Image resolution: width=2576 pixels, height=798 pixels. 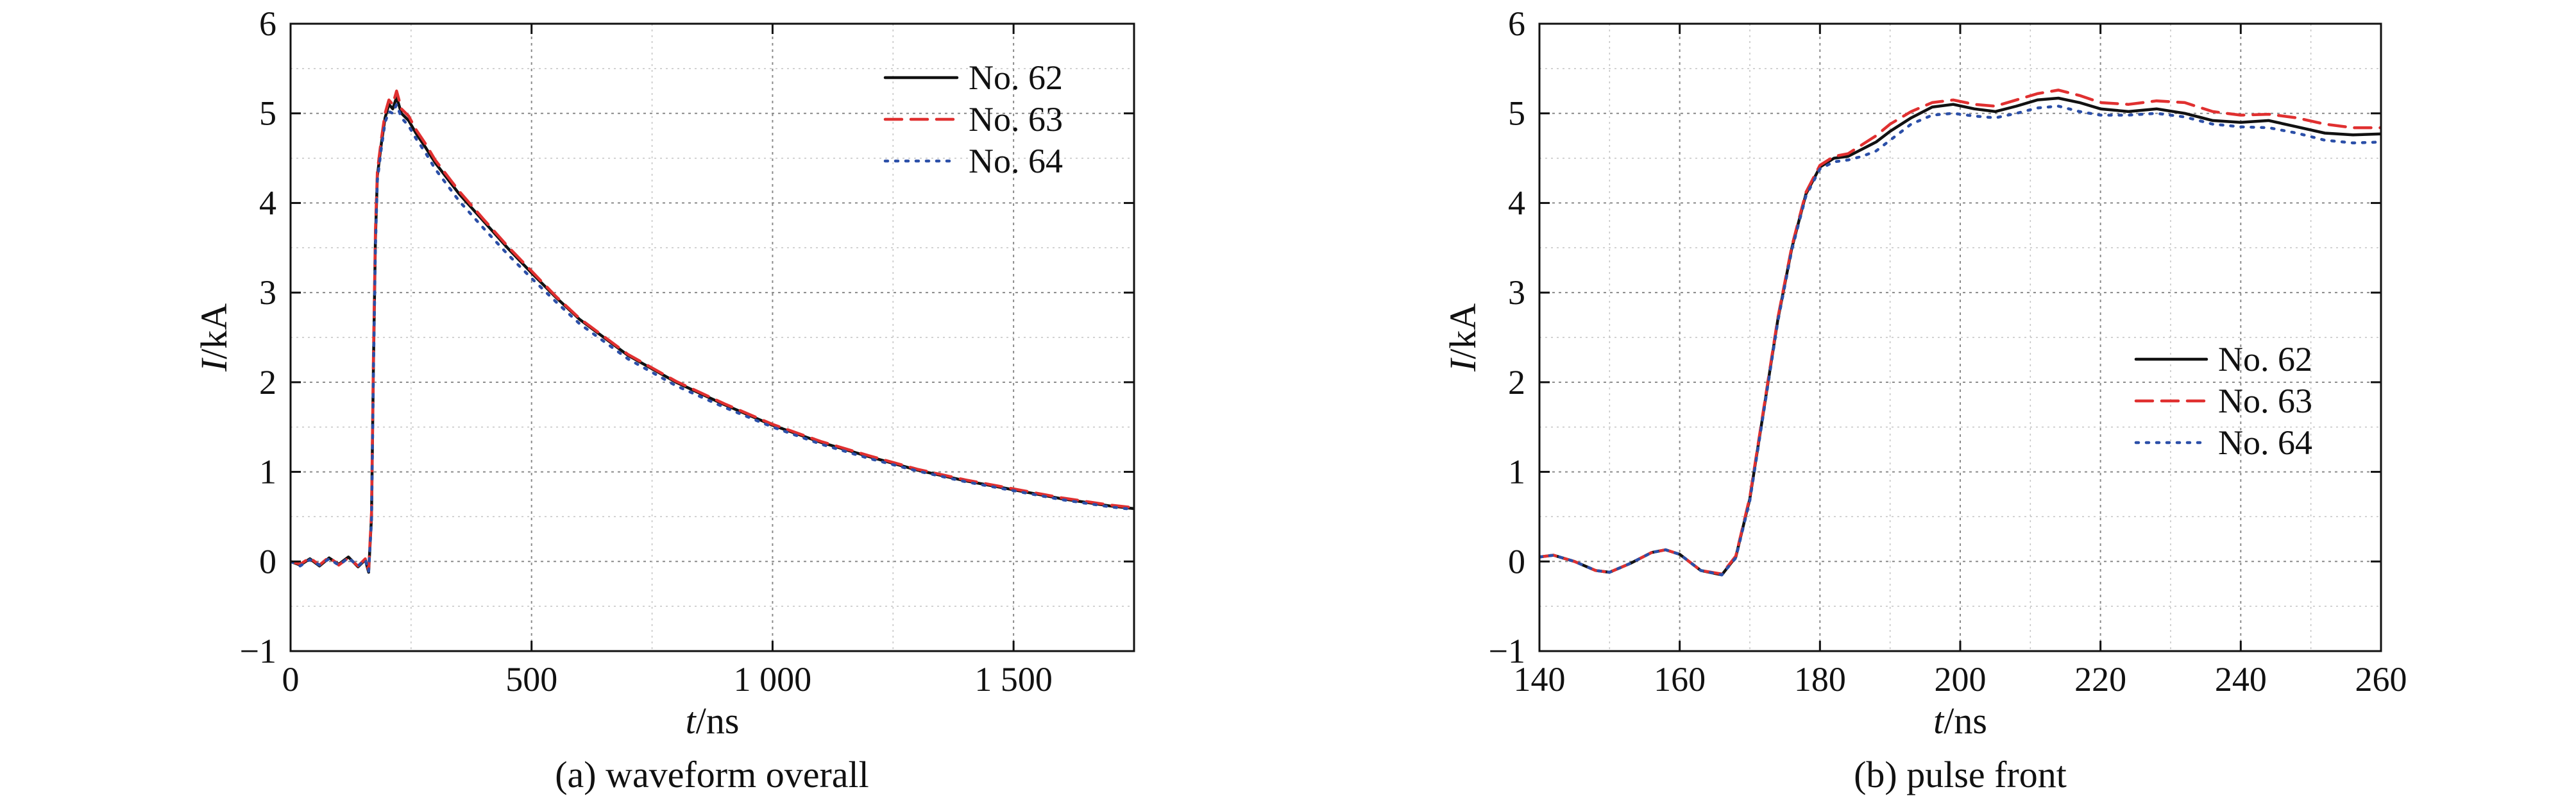 What do you see at coordinates (1961, 679) in the screenshot?
I see `x-tick-label: 200` at bounding box center [1961, 679].